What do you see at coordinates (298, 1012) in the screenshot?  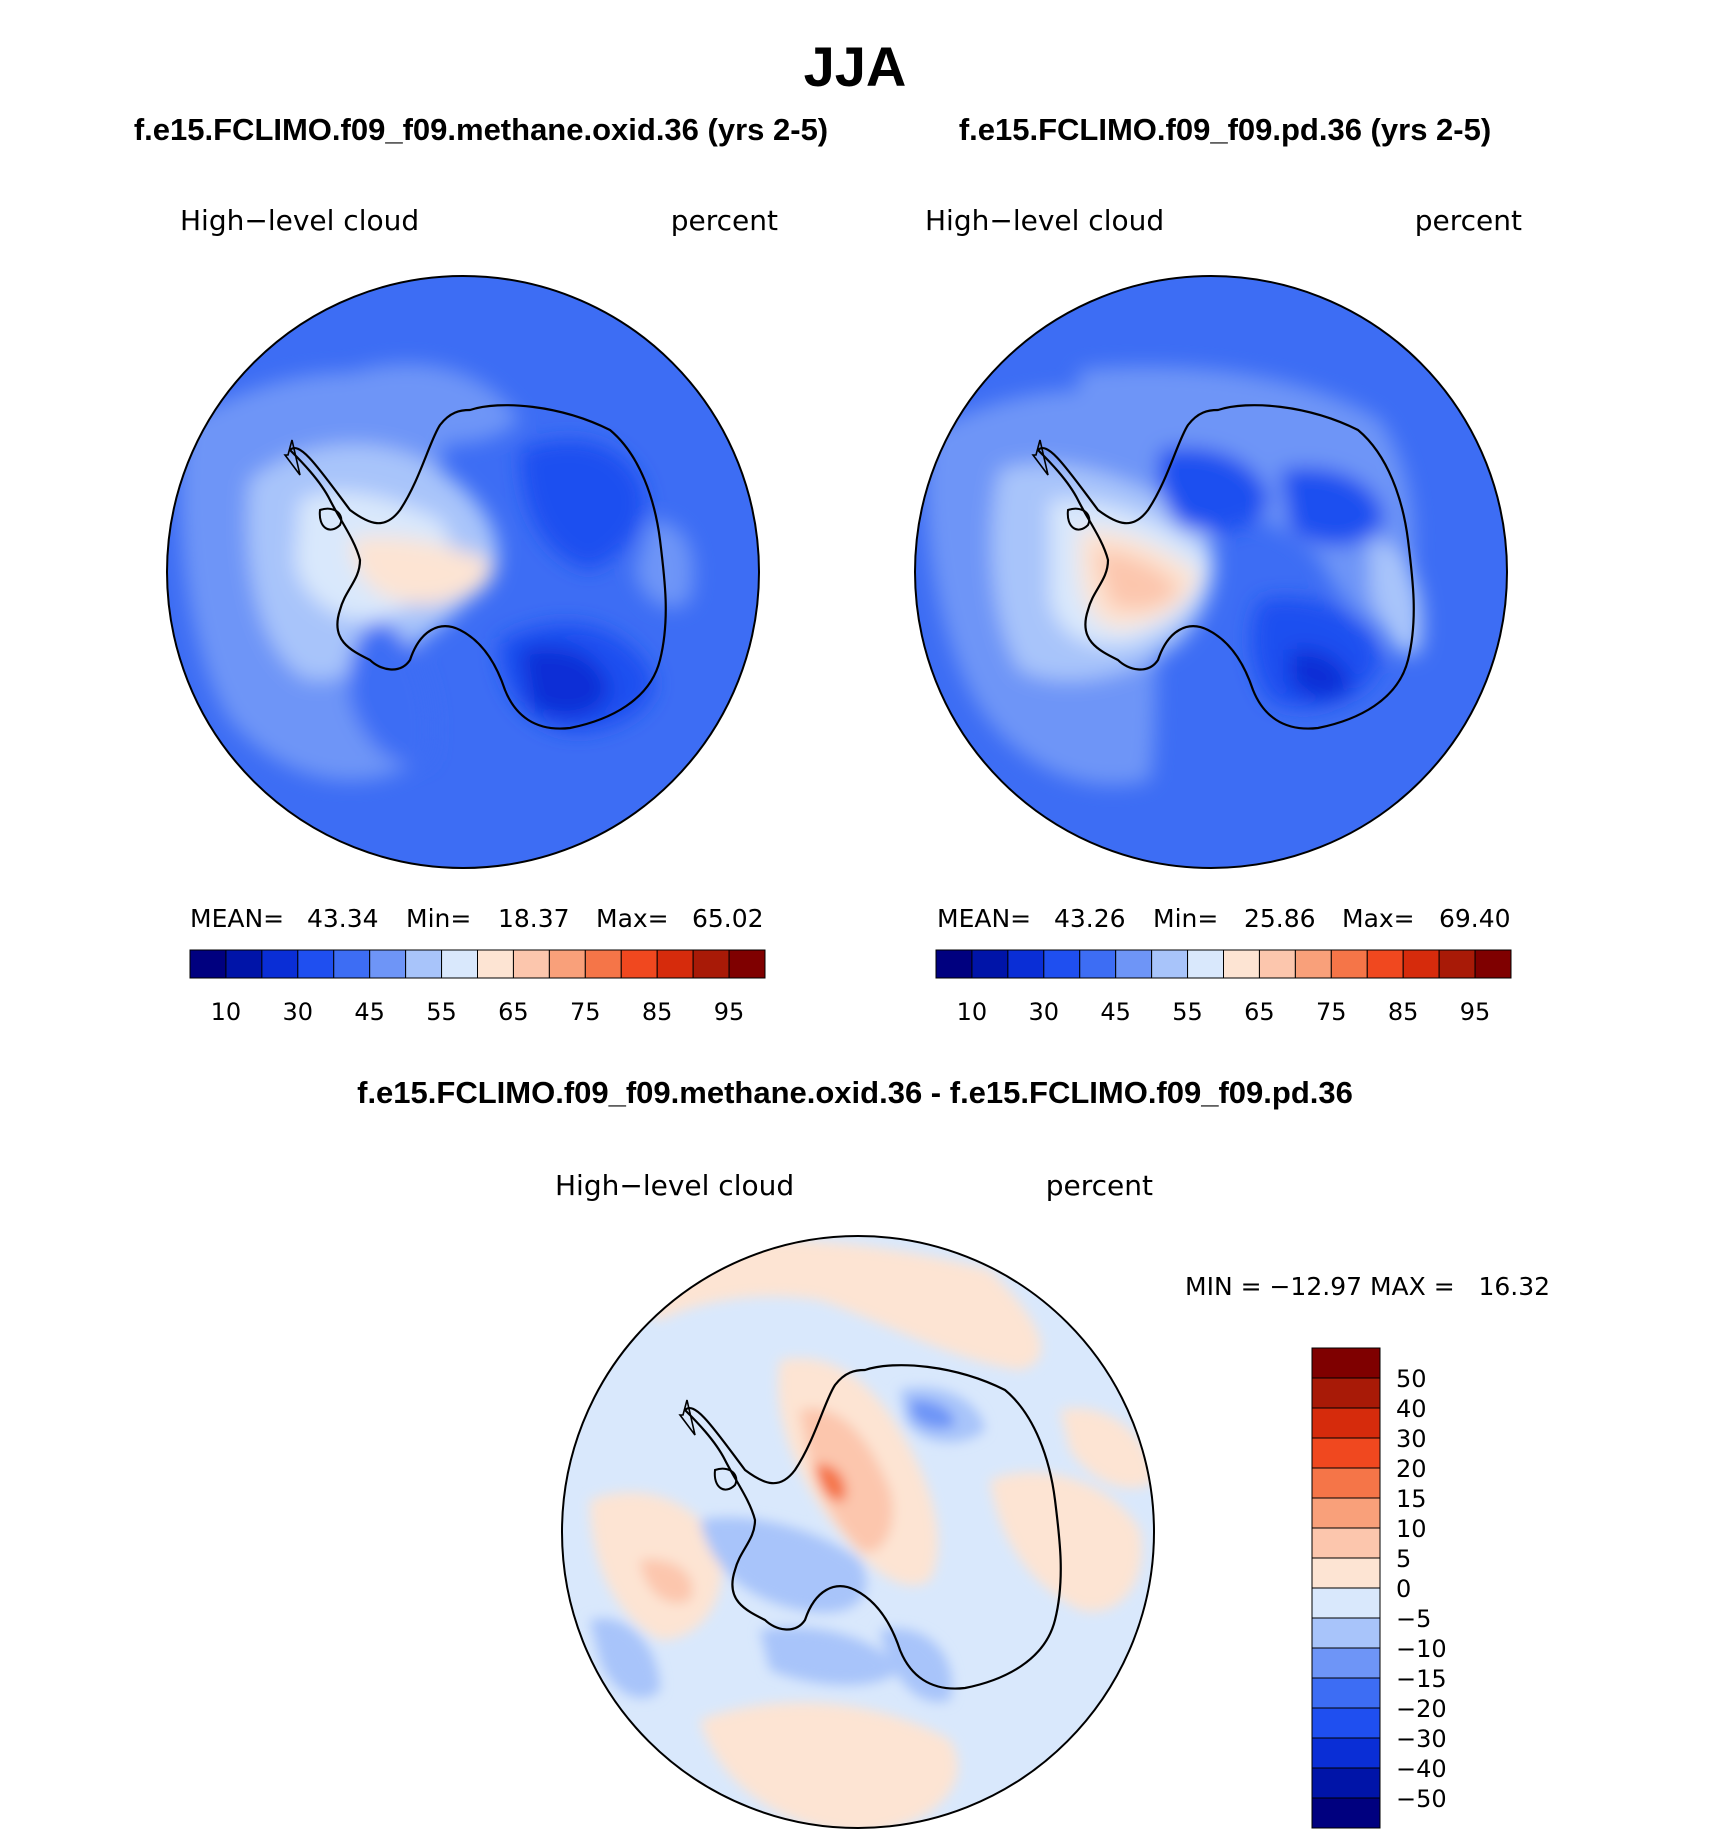 I see `panel1-colorbar-tick-label: 30` at bounding box center [298, 1012].